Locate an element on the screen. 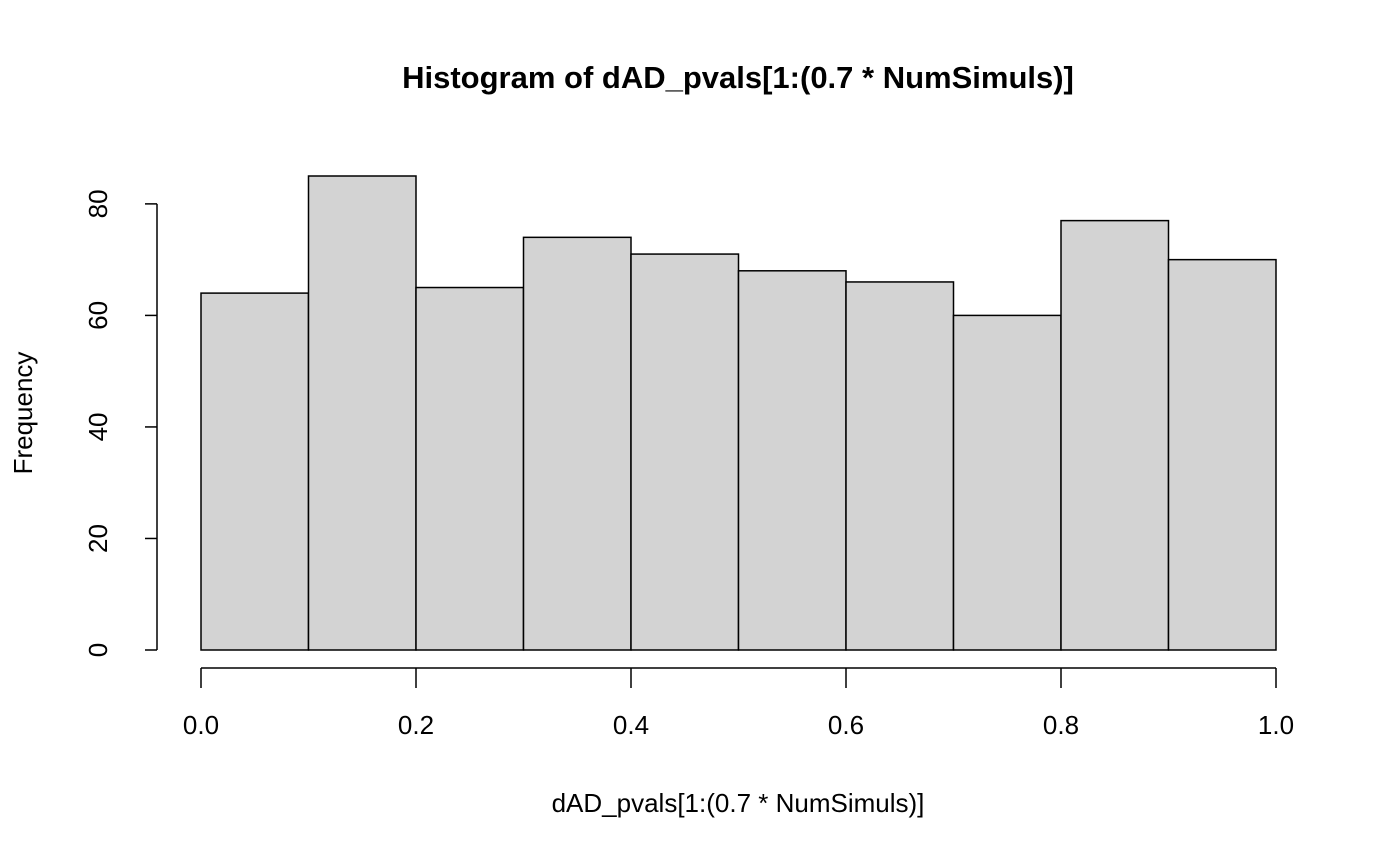 This screenshot has height=865, width=1400. y-axis-title: Frequency is located at coordinates (23, 413).